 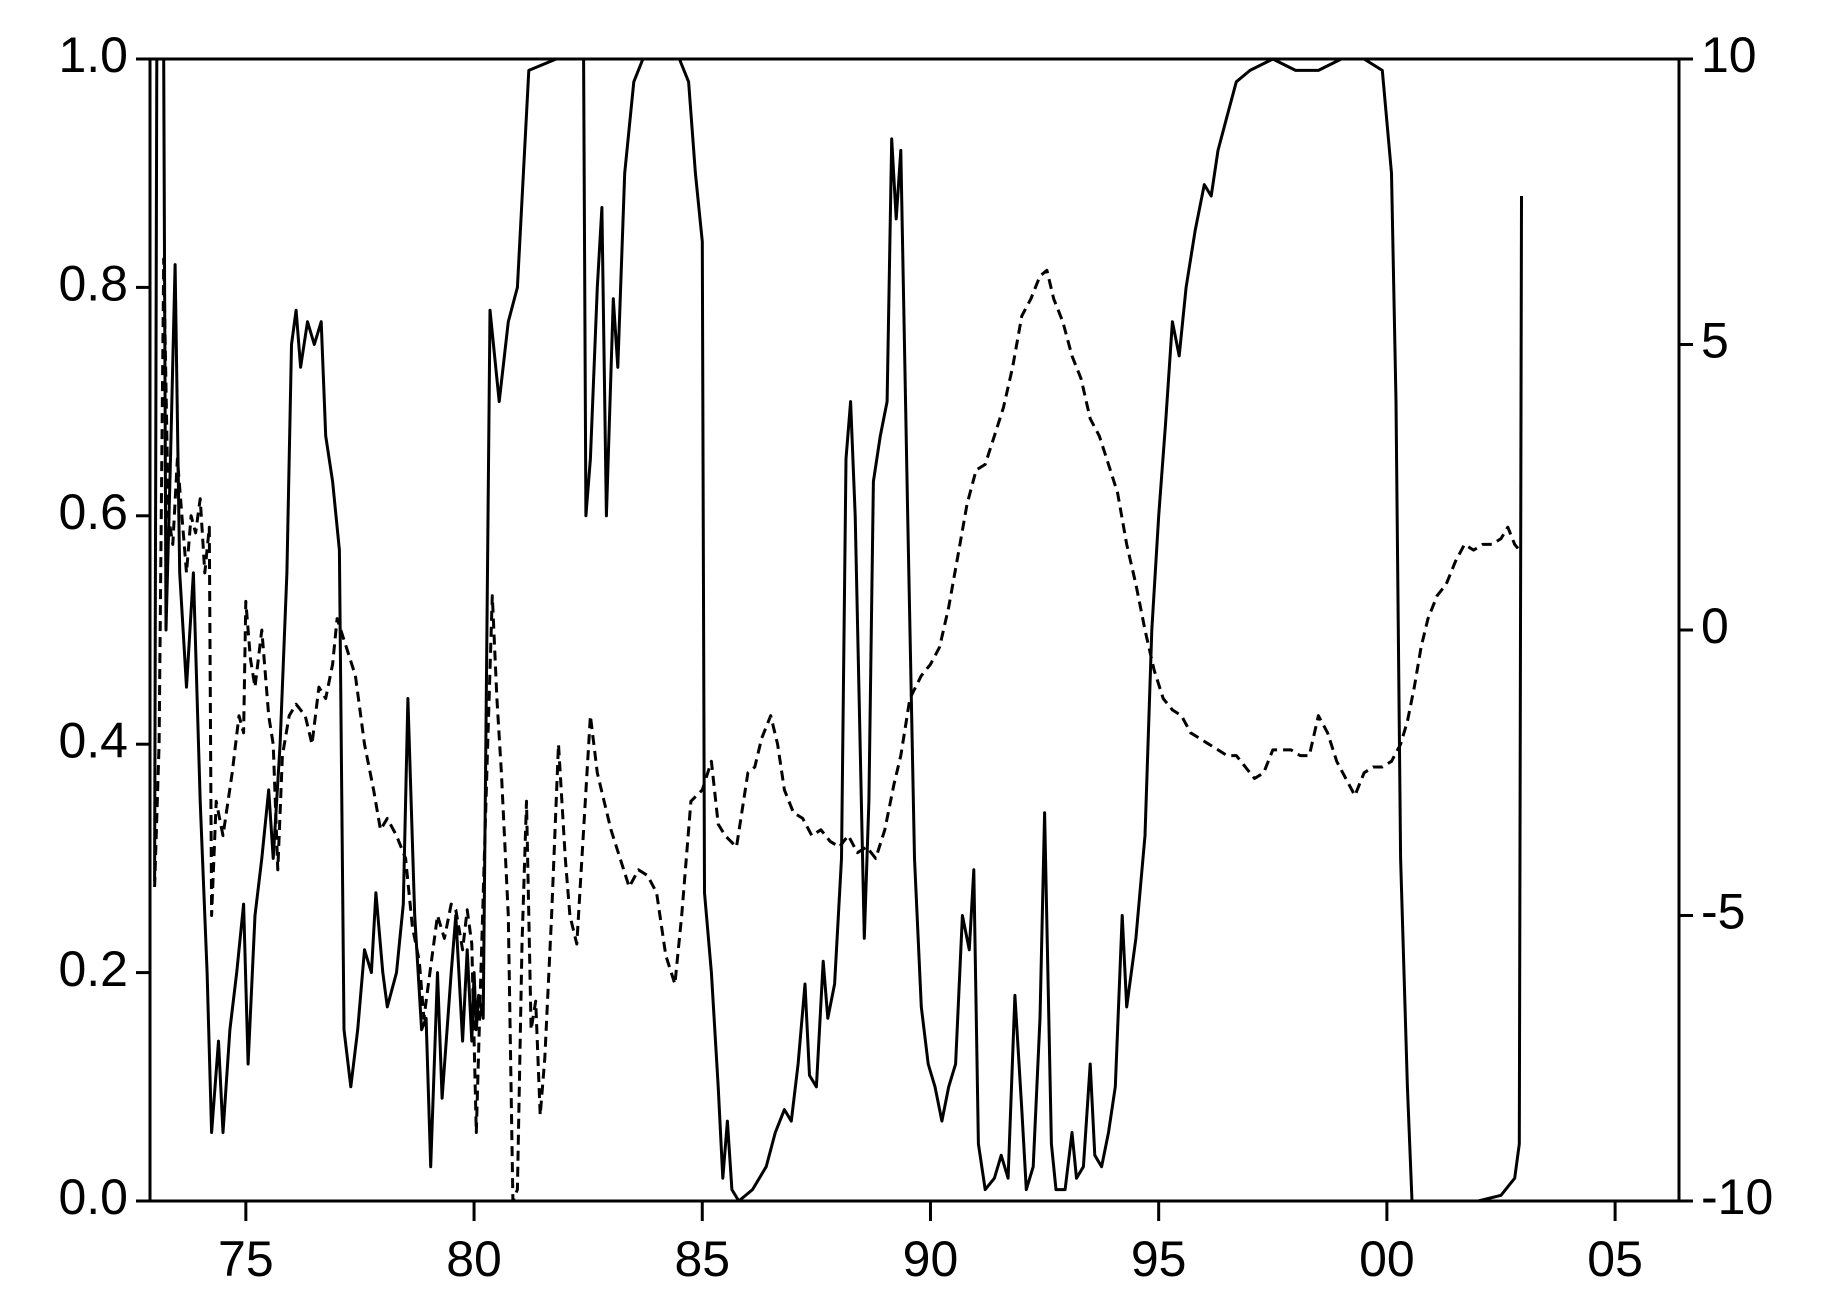 I want to click on x-tick-label: 05, so click(x=1615, y=1259).